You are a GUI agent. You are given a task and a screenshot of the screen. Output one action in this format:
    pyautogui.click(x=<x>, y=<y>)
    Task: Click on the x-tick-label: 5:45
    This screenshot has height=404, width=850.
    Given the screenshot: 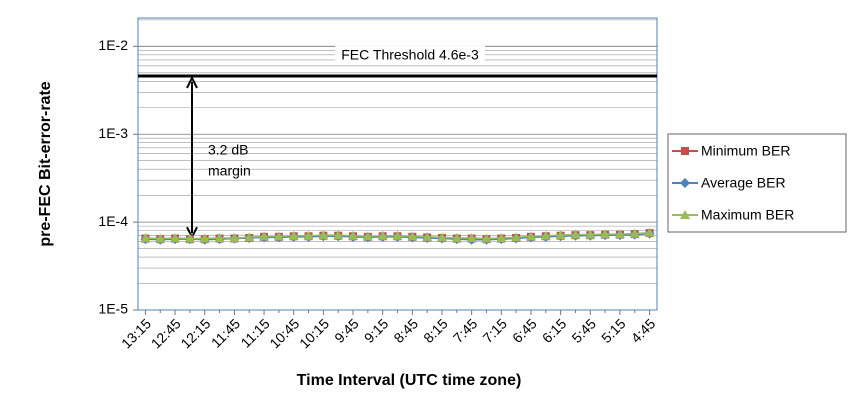 What is the action you would take?
    pyautogui.click(x=583, y=330)
    